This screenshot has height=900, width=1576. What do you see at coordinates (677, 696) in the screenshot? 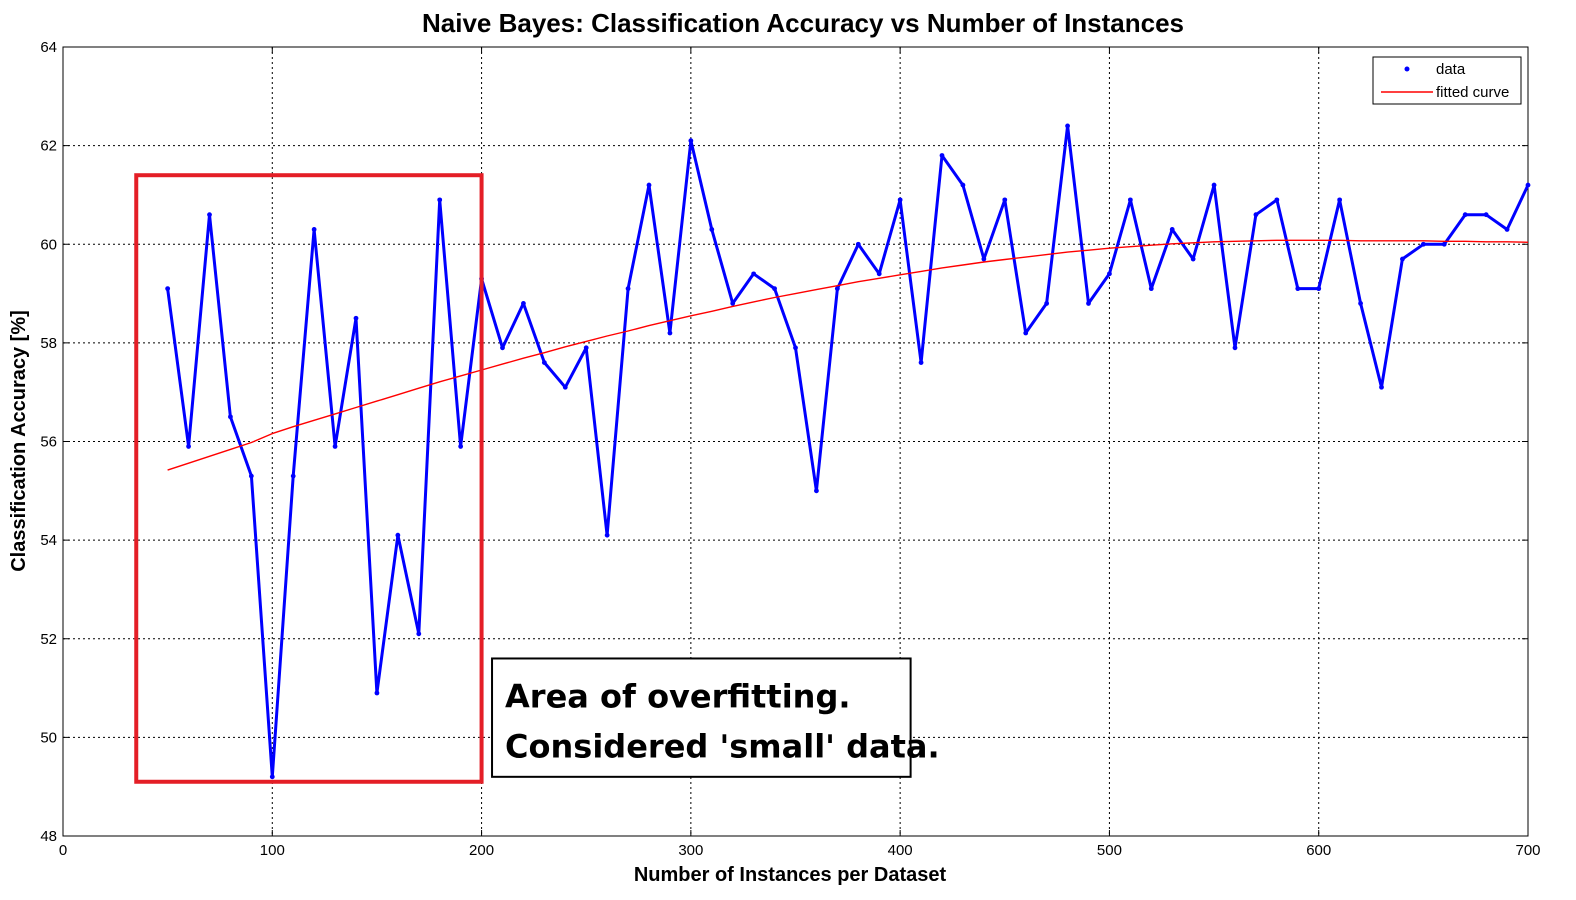
I see `annotation-text-line: Area of overfitting.` at bounding box center [677, 696].